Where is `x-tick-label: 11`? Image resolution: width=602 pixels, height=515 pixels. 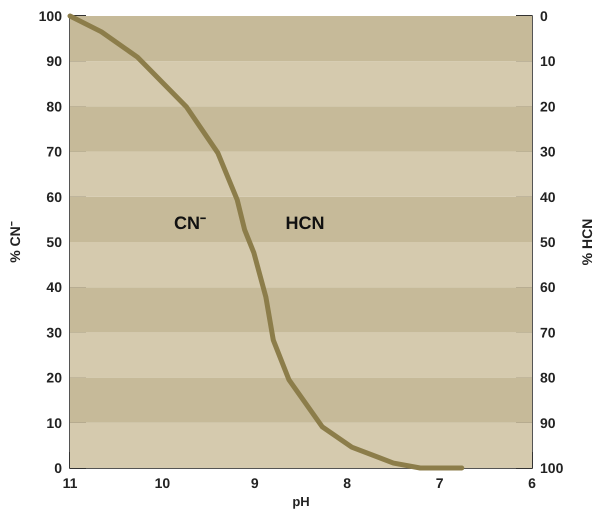 x-tick-label: 11 is located at coordinates (70, 483).